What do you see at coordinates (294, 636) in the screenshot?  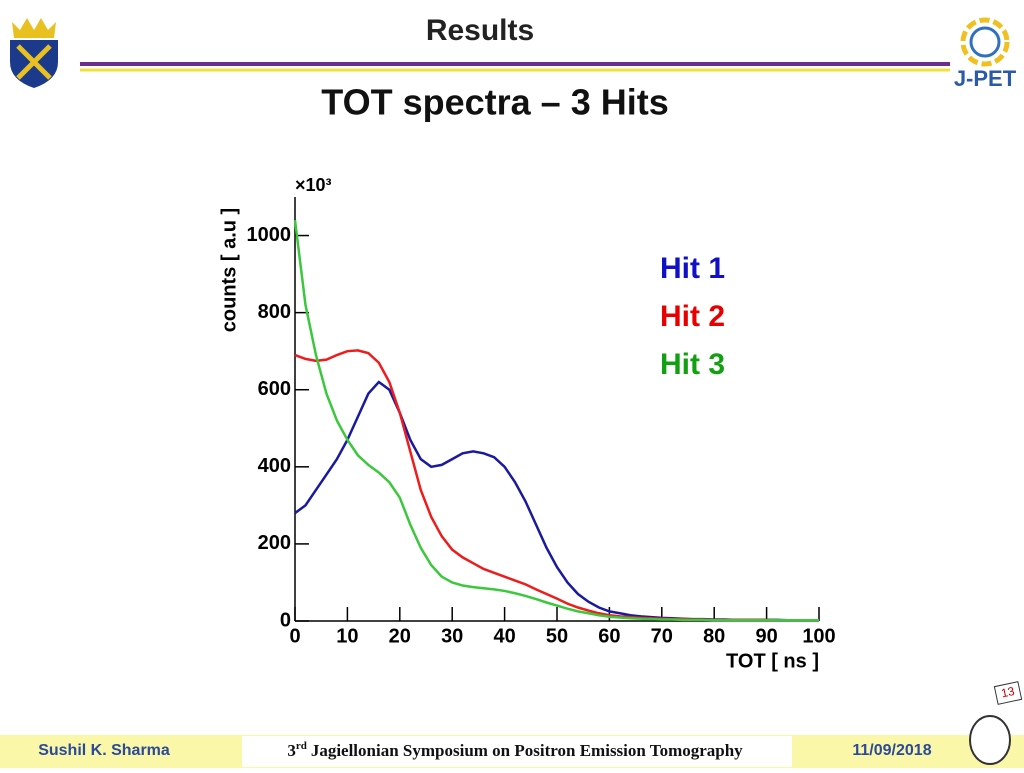 I see `x-tick-label: 0` at bounding box center [294, 636].